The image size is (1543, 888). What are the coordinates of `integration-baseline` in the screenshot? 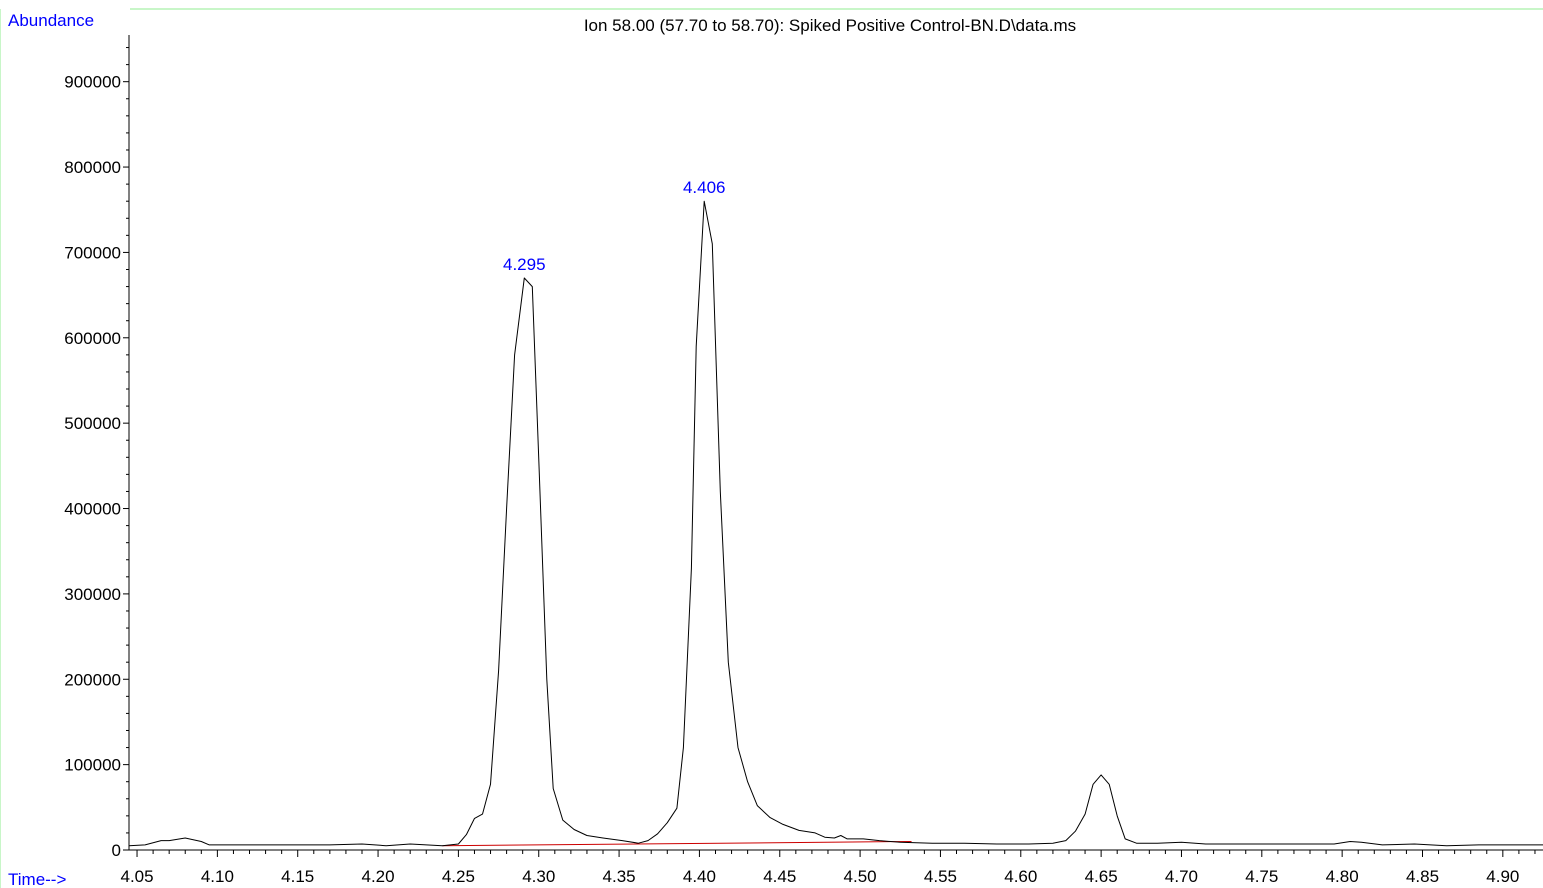 It's located at (677, 843).